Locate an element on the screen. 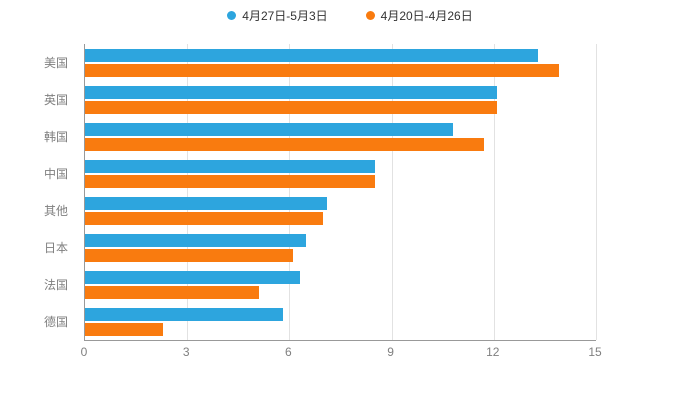 The height and width of the screenshot is (400, 700). legend-item-week-current: 4月27日-5月3日 is located at coordinates (277, 15).